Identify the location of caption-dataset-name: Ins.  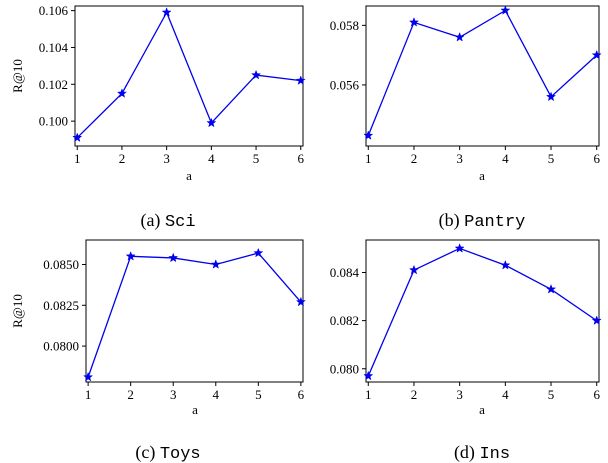
(494, 454).